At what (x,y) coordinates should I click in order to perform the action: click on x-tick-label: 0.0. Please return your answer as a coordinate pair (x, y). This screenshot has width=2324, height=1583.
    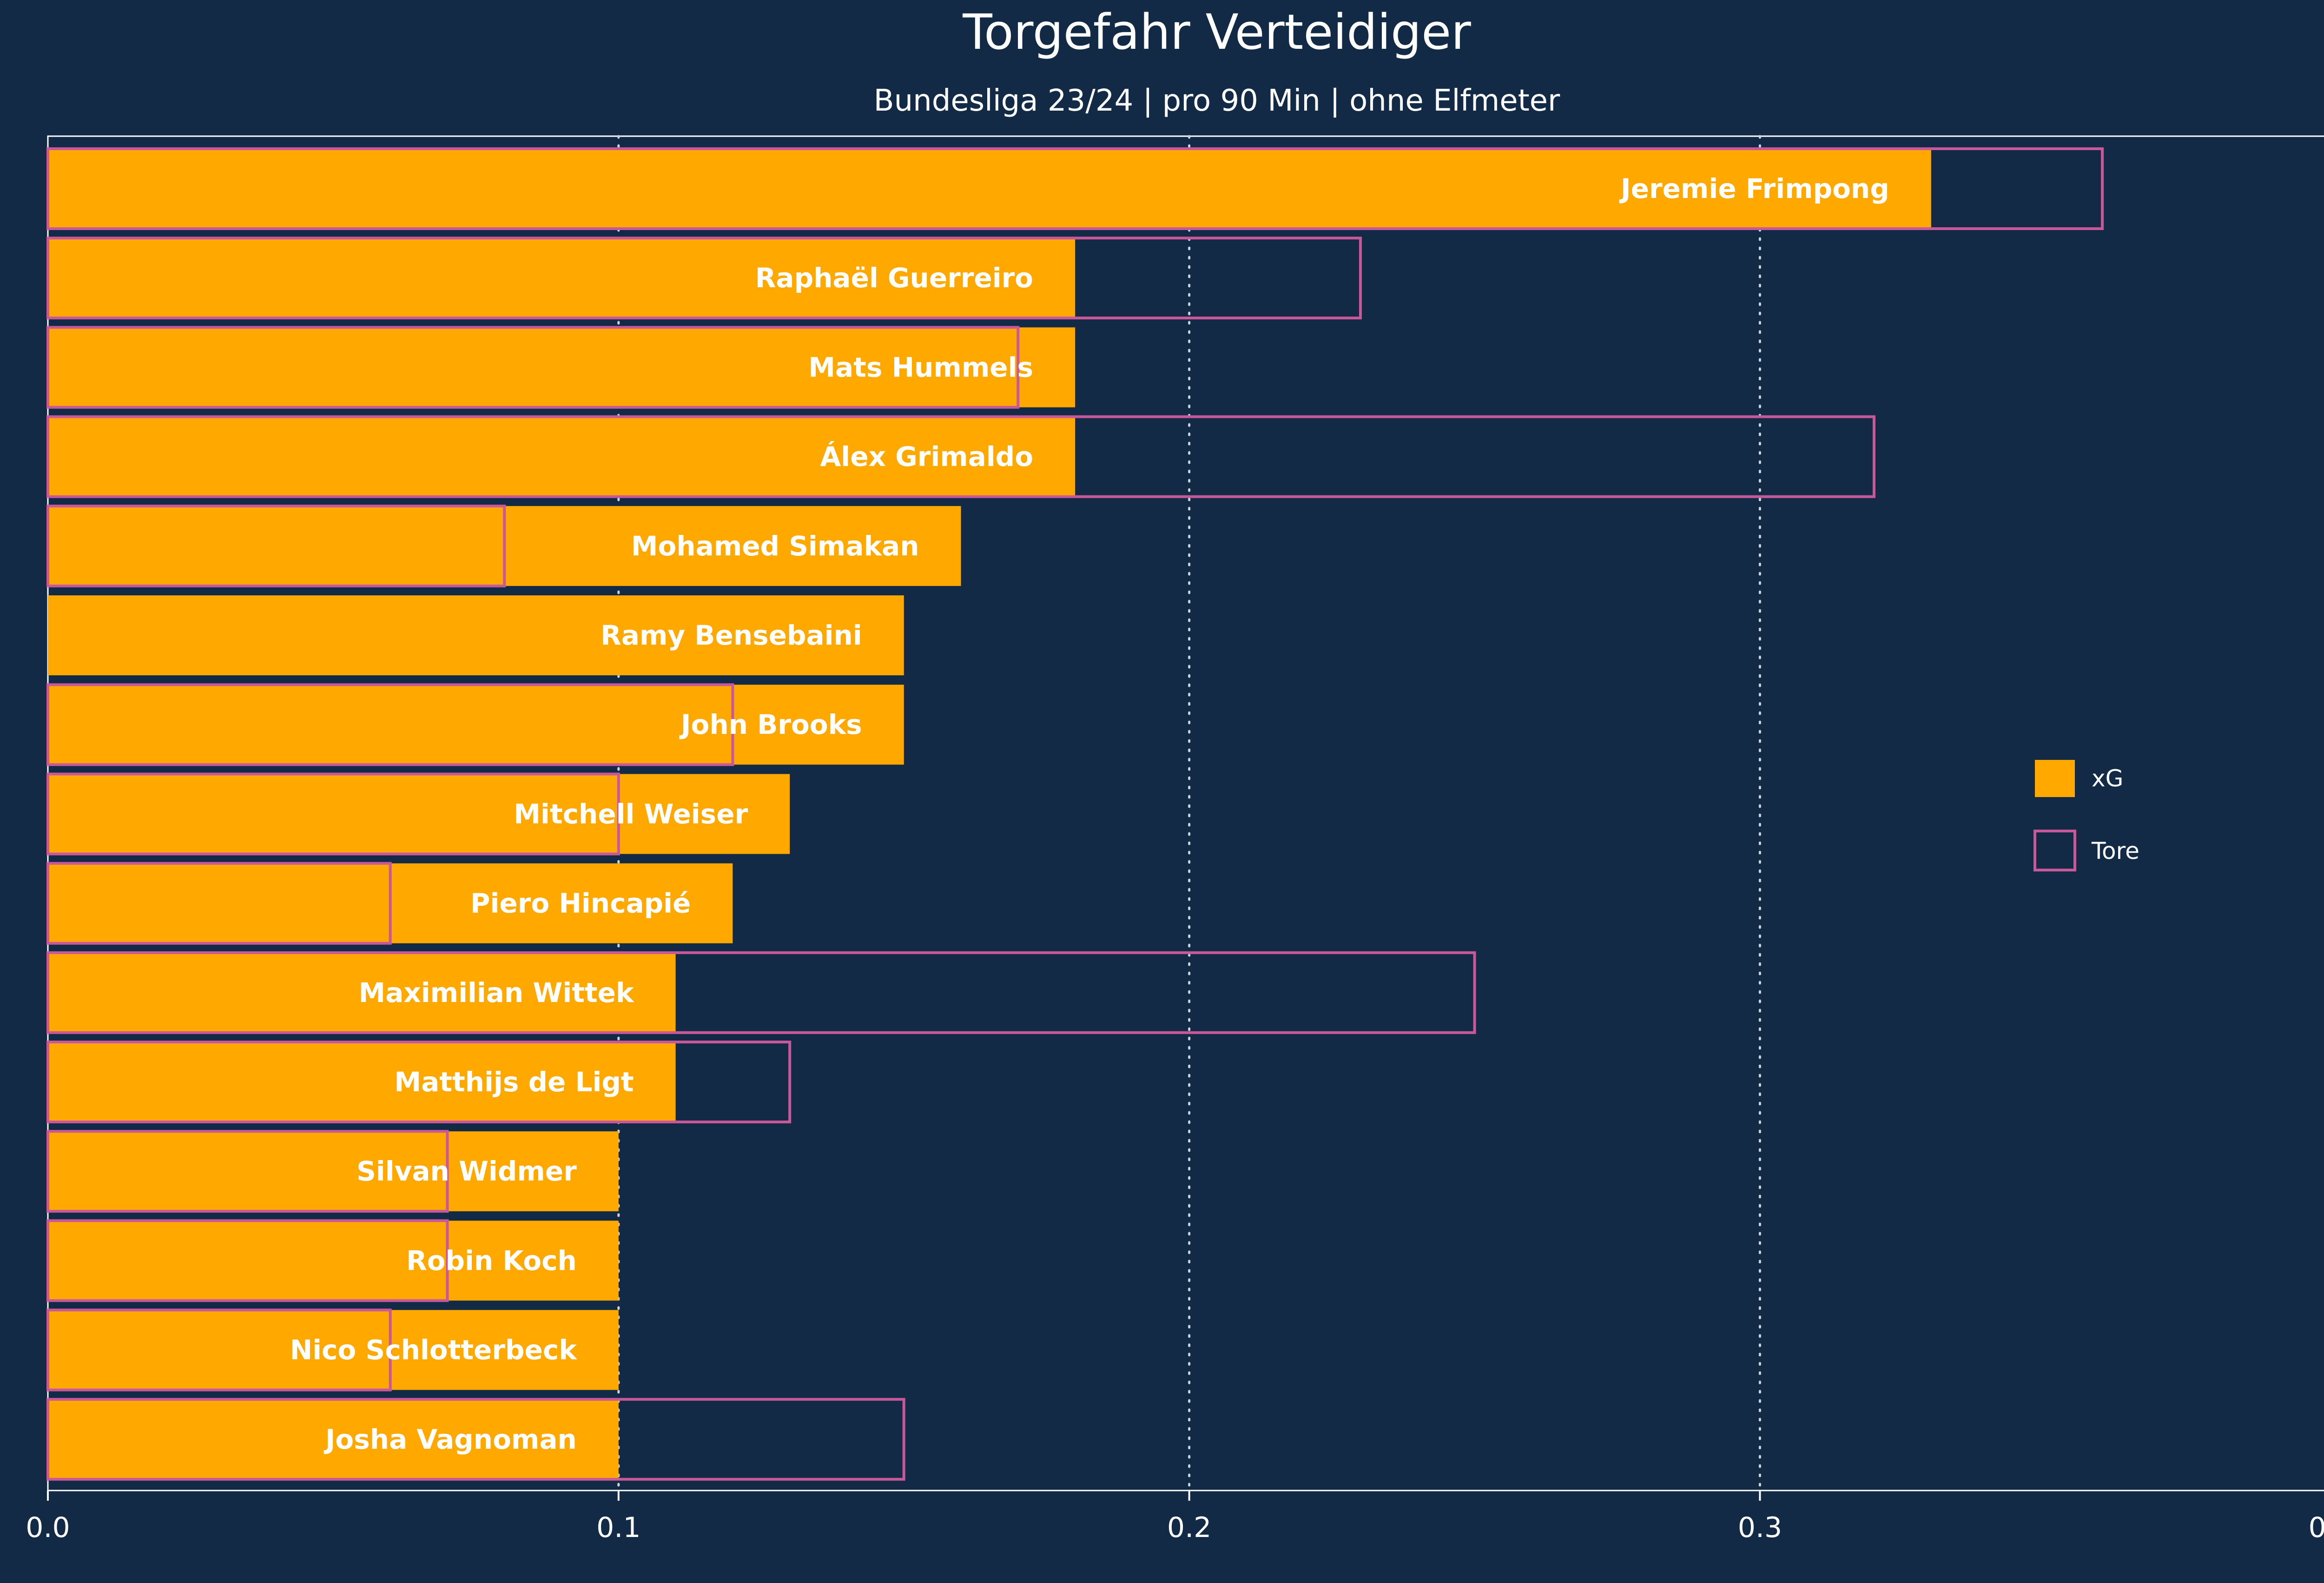
    Looking at the image, I should click on (48, 1527).